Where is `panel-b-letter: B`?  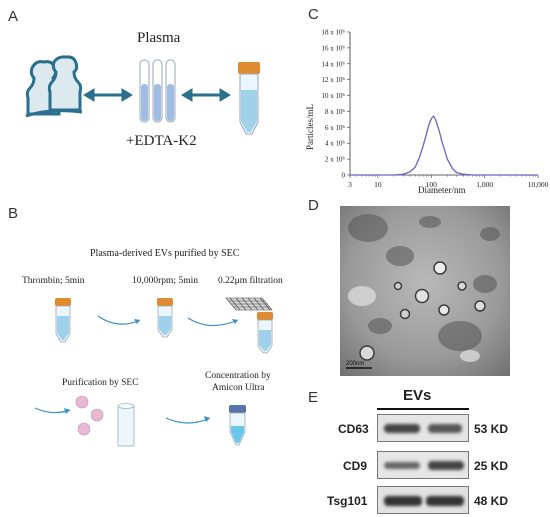
panel-b-letter: B is located at coordinates (13, 213).